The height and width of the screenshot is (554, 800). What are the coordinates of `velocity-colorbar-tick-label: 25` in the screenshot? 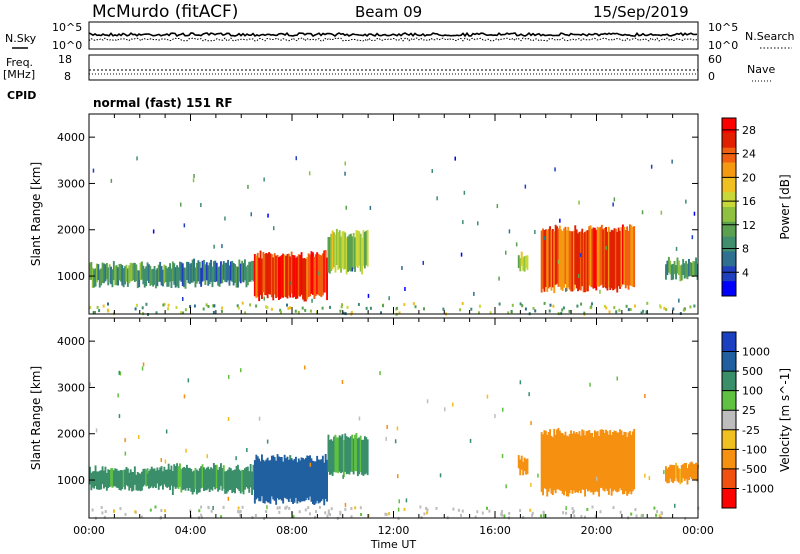 It's located at (749, 410).